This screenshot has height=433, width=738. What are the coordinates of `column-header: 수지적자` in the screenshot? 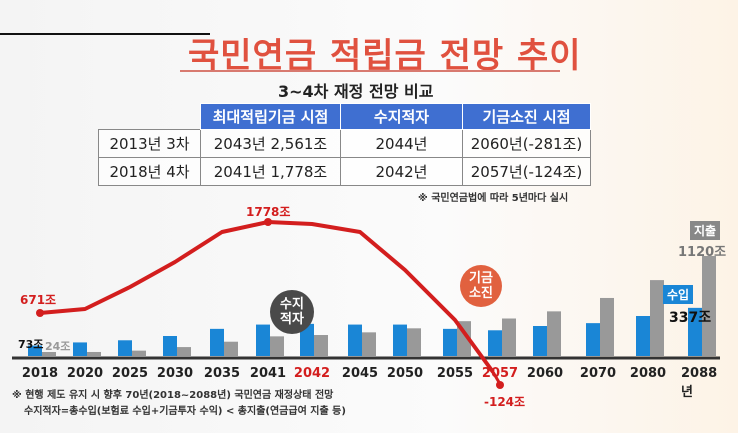 It's located at (401, 116).